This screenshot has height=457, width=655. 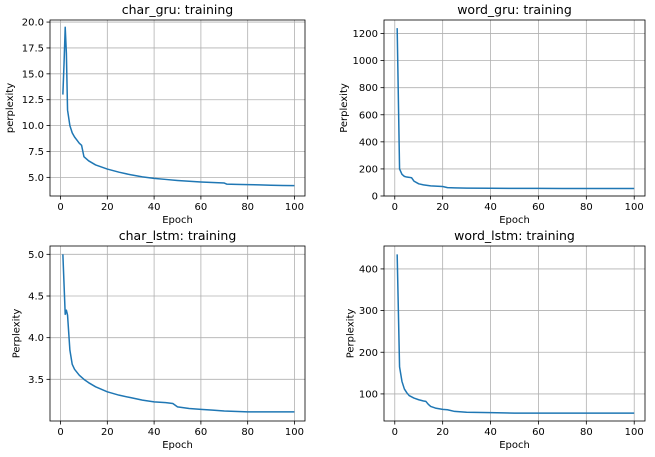 I want to click on char-gru-y-axis-label: perplexity, so click(x=10, y=108).